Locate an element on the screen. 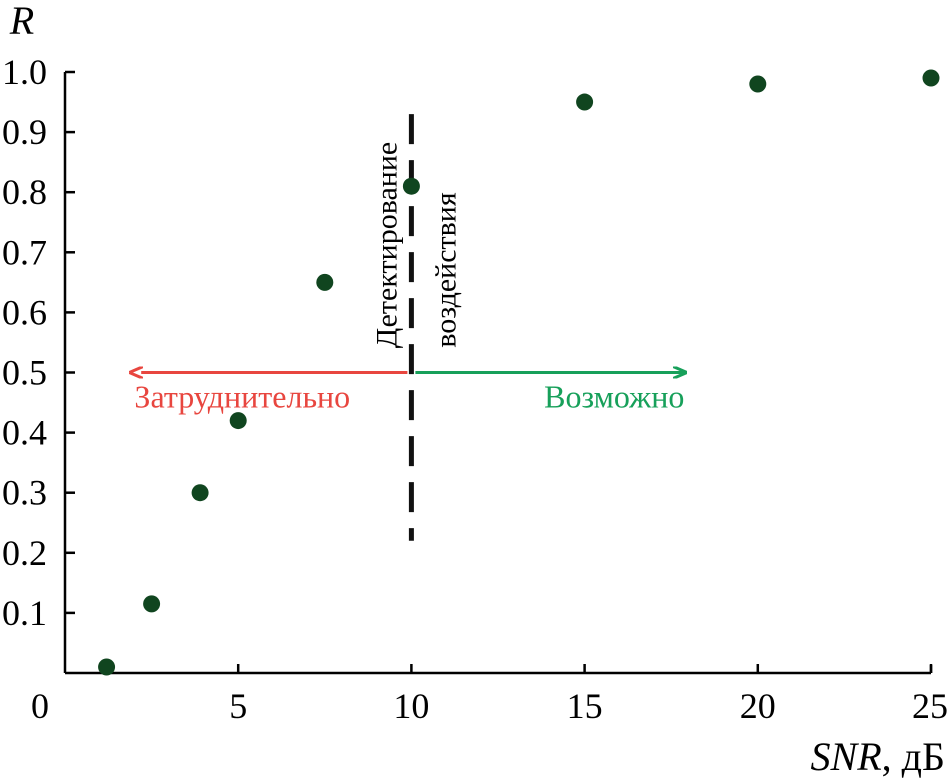  y-ticks-group: 0.1 0.2 0.3 0.4 0.5 0.6 0.7 0.8 0.9 1.0 is located at coordinates (38, 342).